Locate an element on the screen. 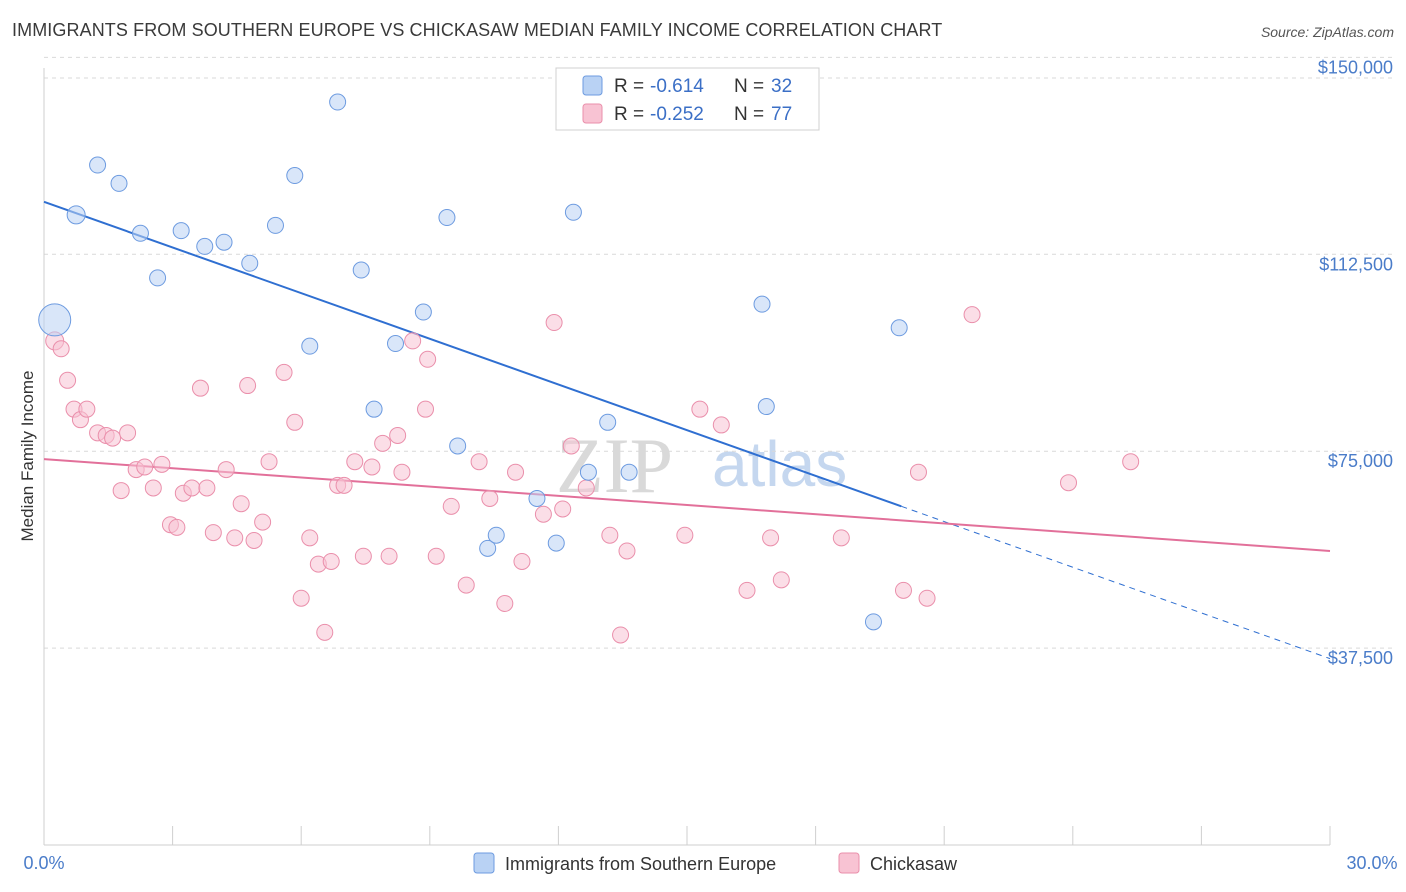  y-tick-label: $112,500 is located at coordinates (1356, 264).